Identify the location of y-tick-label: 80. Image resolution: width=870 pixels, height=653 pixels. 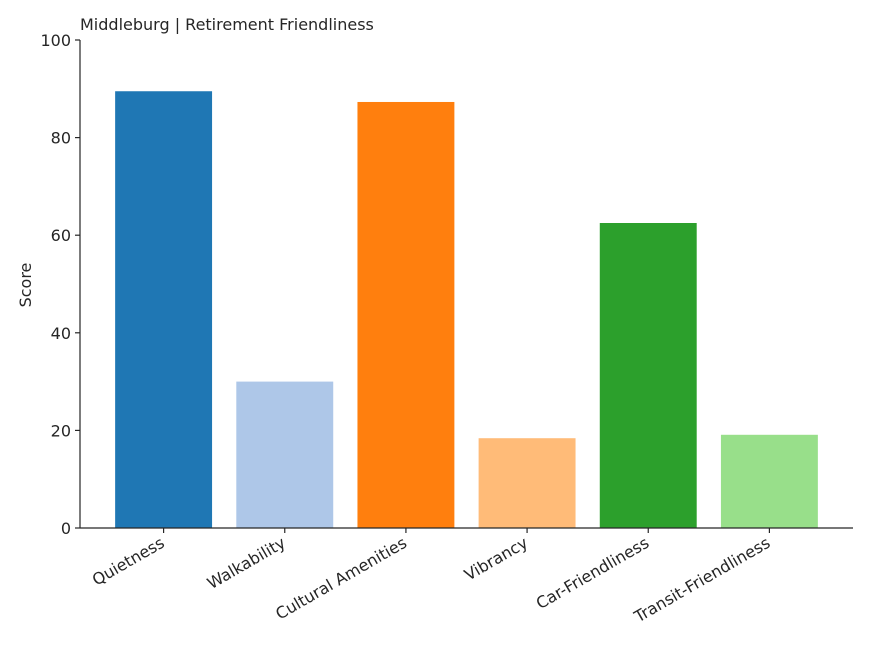
(61, 138).